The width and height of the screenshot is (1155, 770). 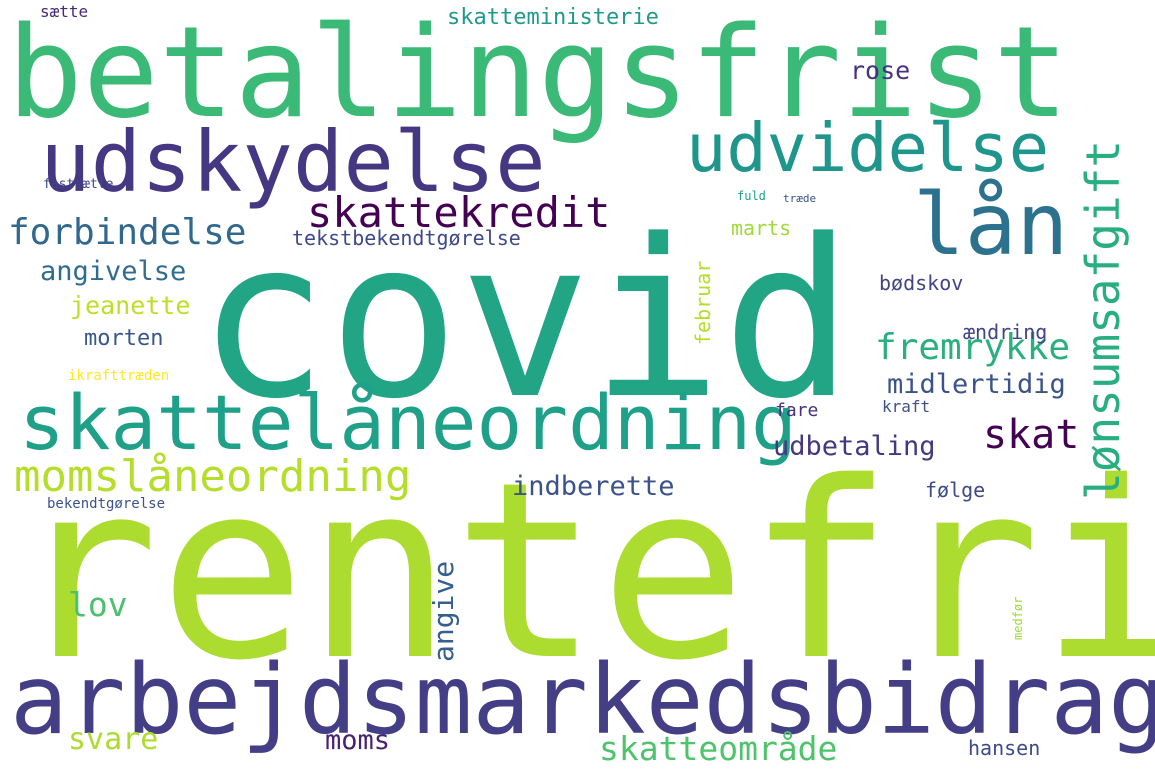 I want to click on word-skattekredit: skattekredit, so click(x=459, y=212).